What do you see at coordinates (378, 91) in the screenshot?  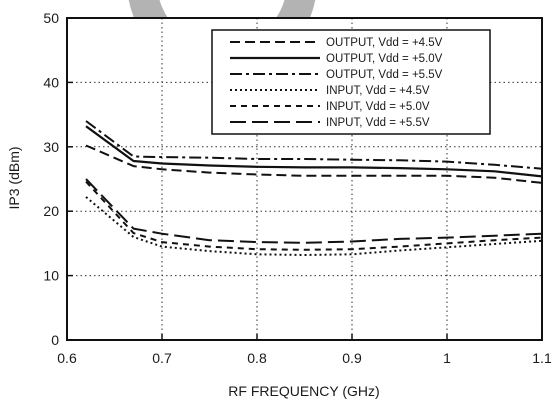 I see `legend-label-4: INPUT, Vdd = +4.5V` at bounding box center [378, 91].